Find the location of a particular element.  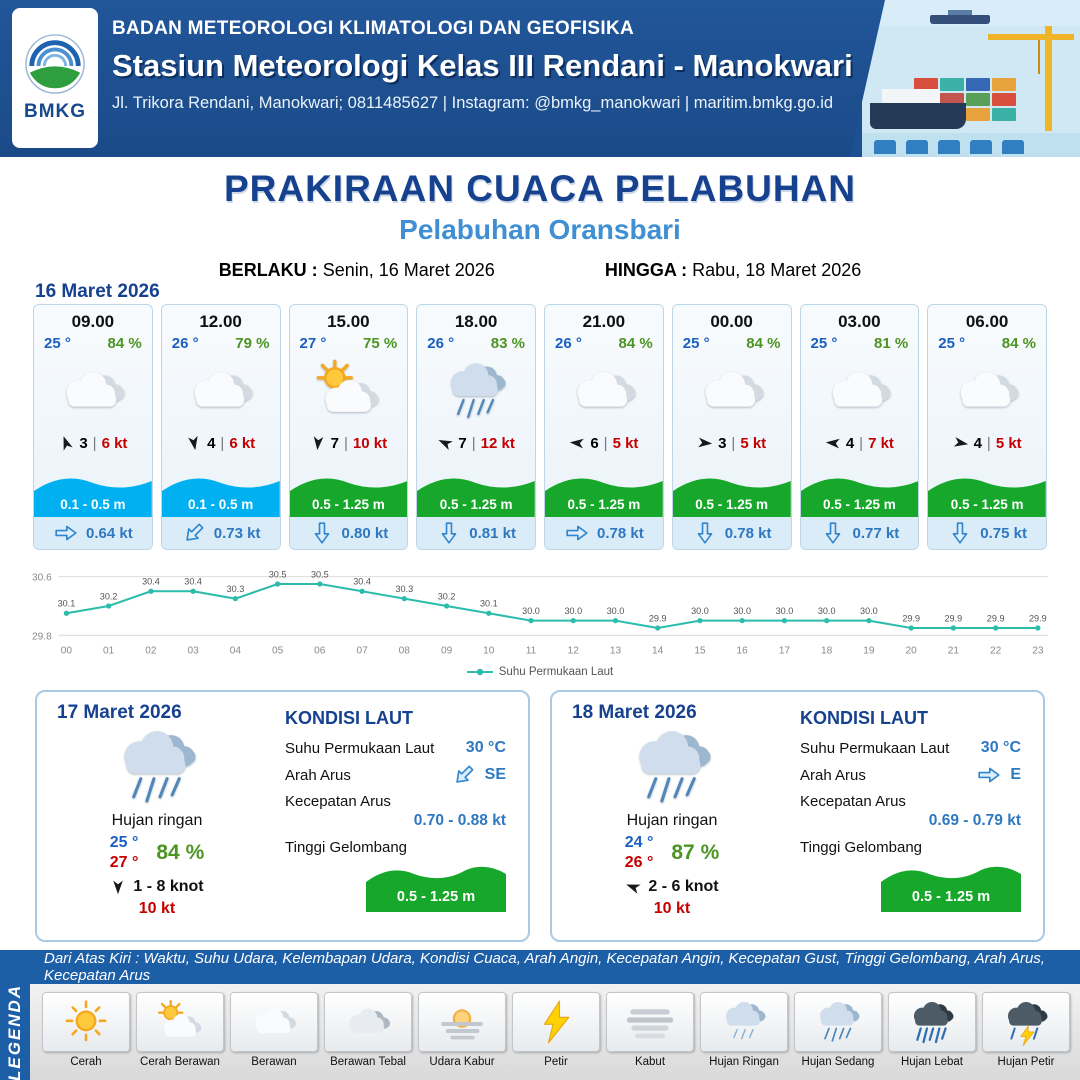

wind-speed: 4 is located at coordinates (977, 443).